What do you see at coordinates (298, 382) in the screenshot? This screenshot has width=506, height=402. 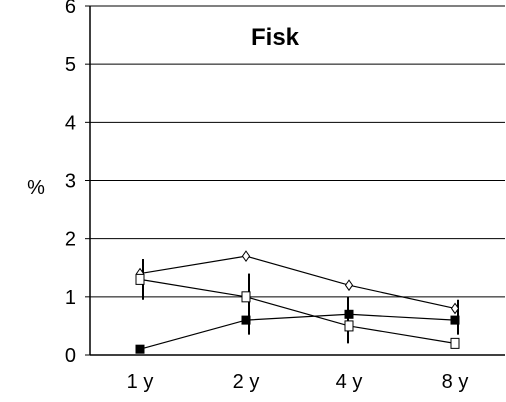 I see `x-tick-labels: 1 y 2 y 4 y 8 y` at bounding box center [298, 382].